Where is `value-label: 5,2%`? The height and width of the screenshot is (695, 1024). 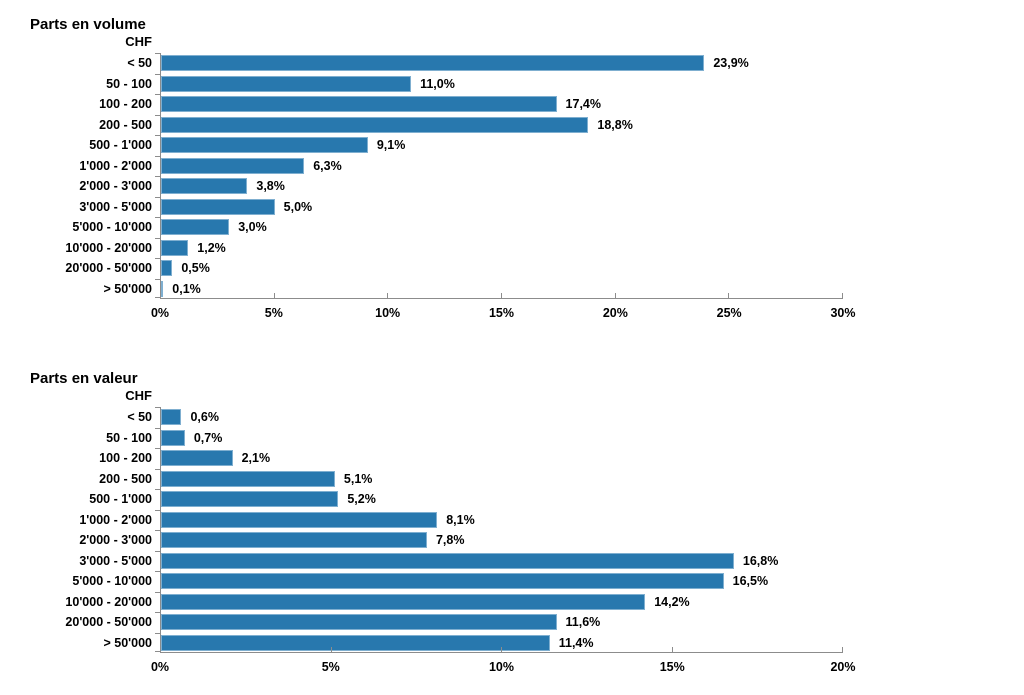 value-label: 5,2% is located at coordinates (361, 499).